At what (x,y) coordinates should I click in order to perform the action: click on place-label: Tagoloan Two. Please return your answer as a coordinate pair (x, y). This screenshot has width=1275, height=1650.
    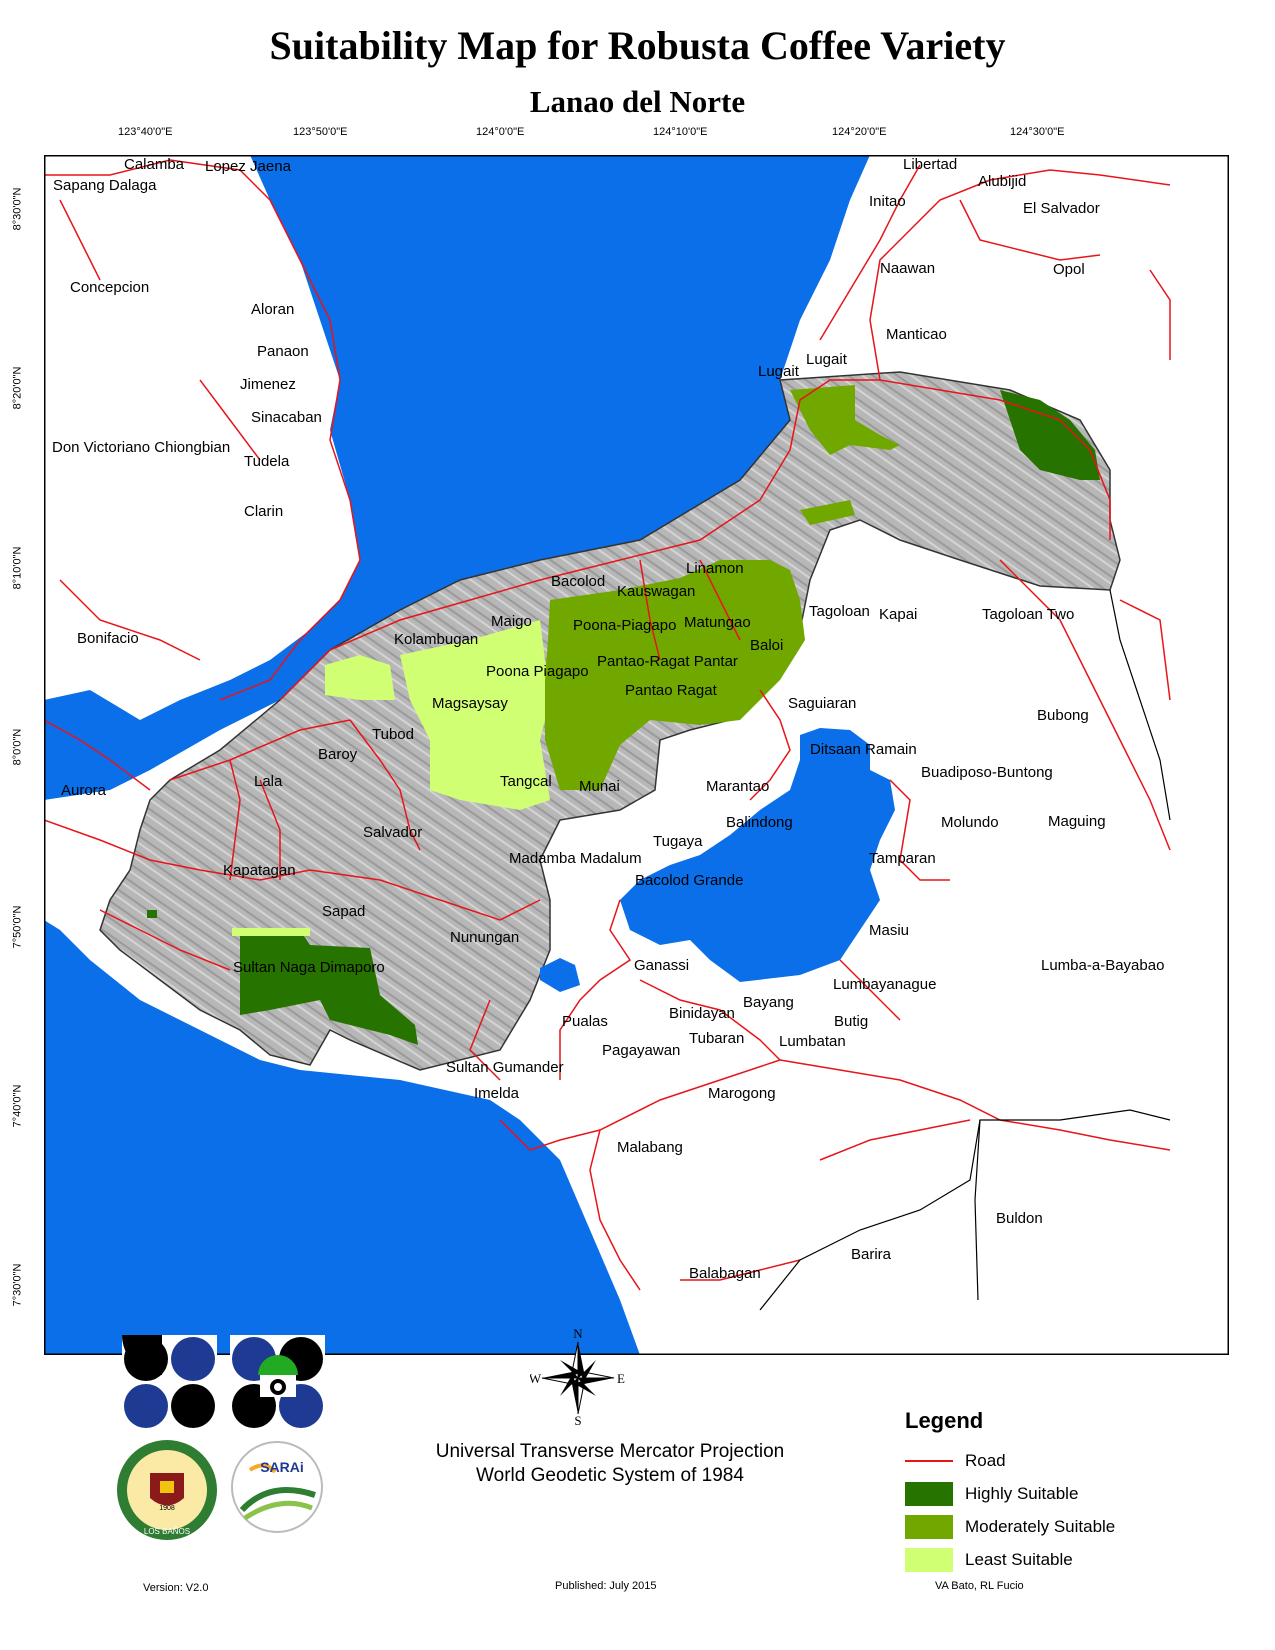
    Looking at the image, I should click on (1028, 614).